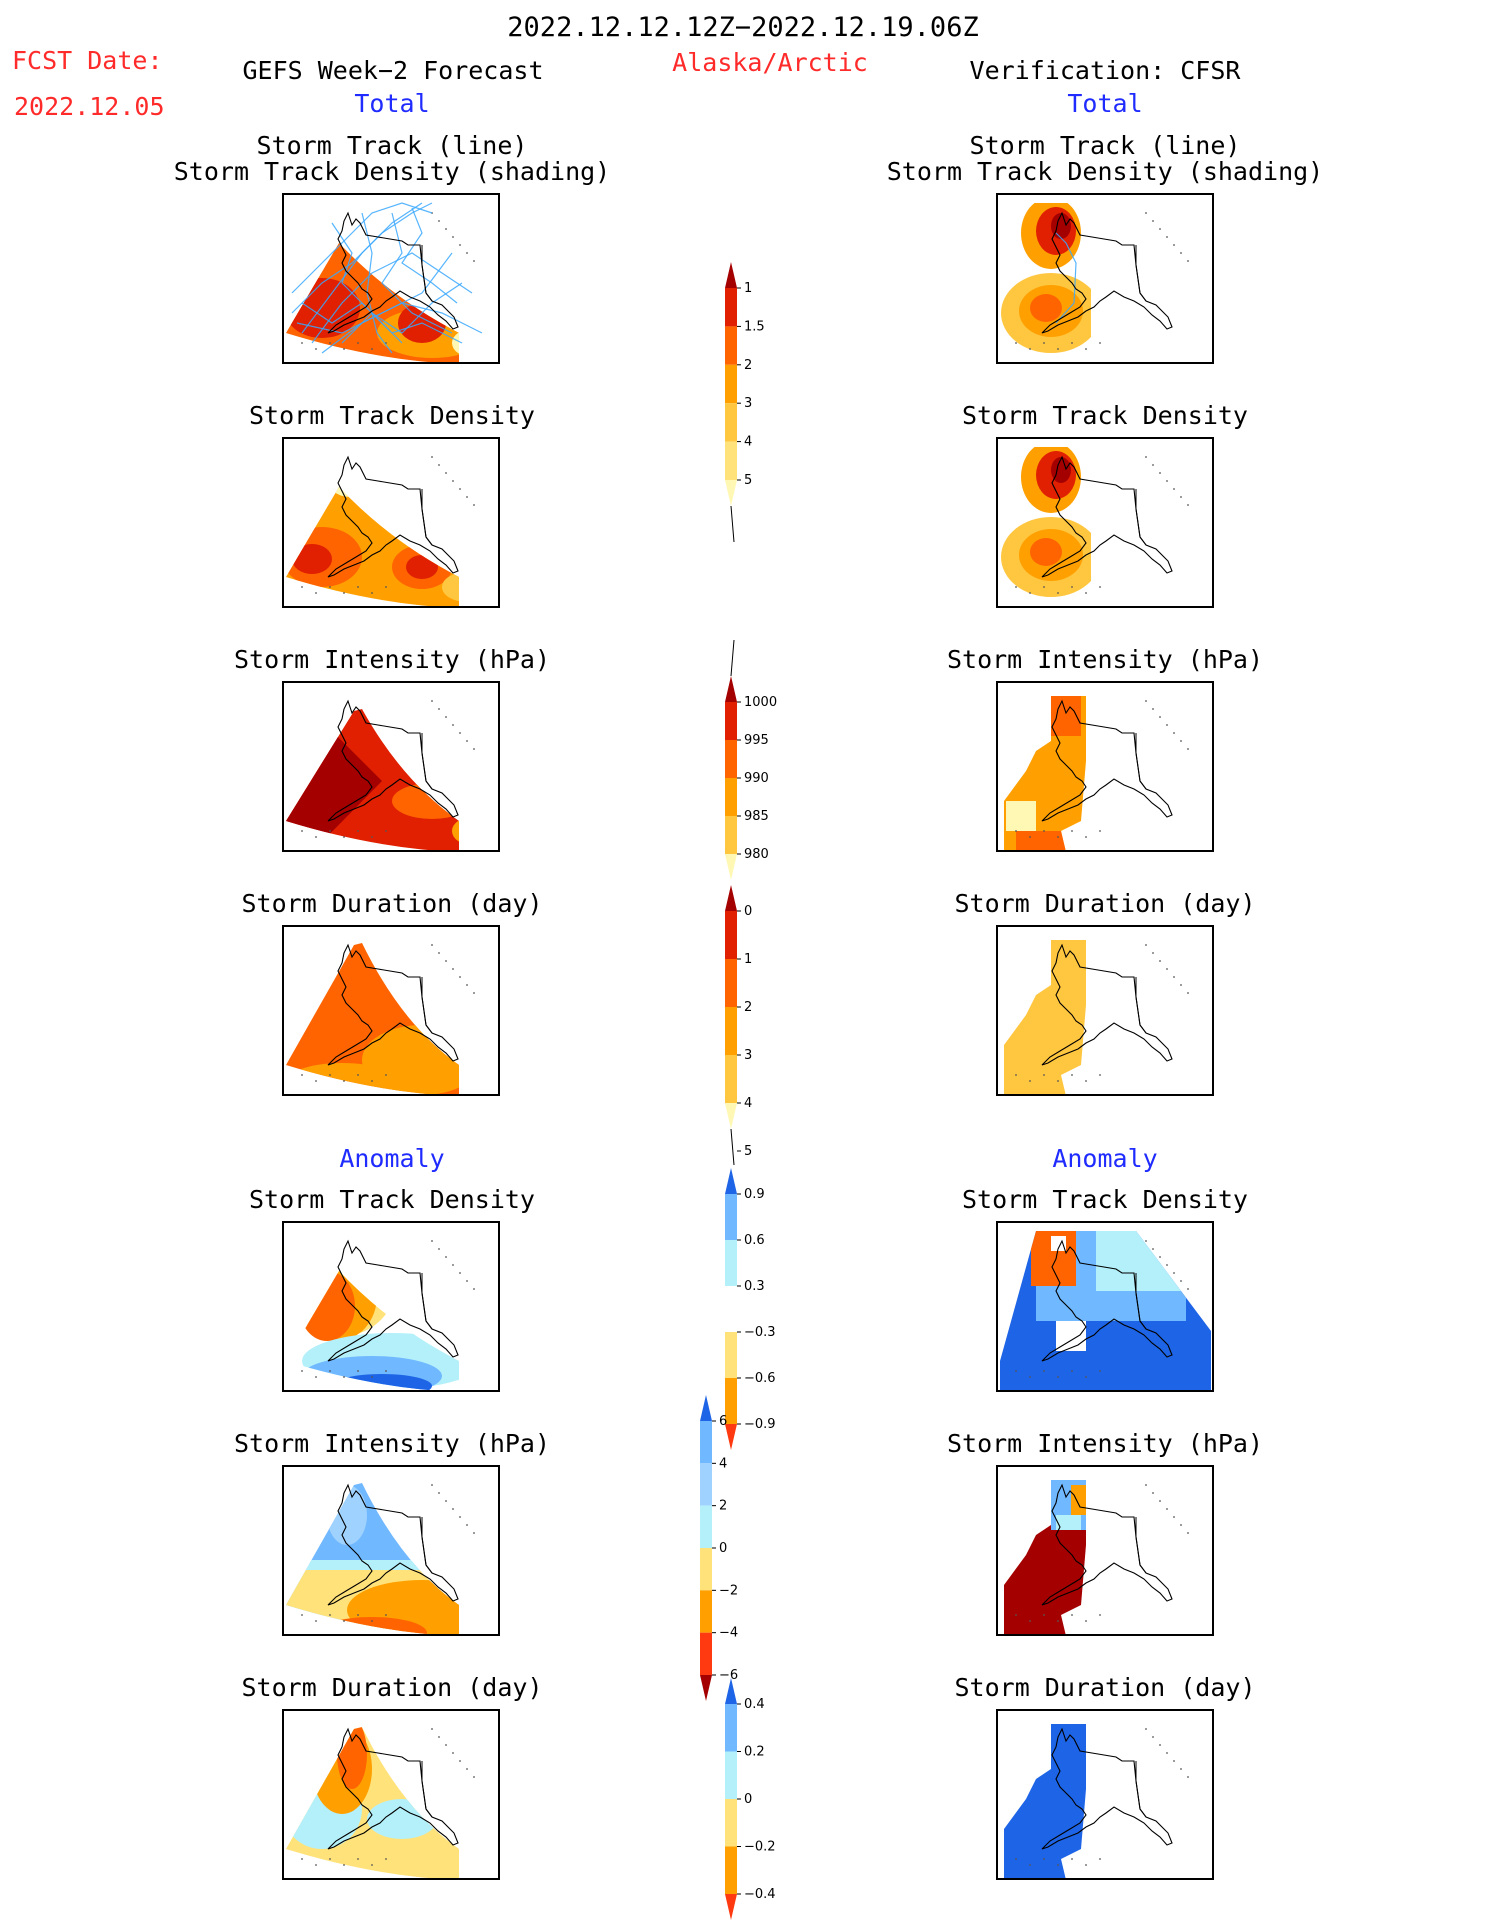  What do you see at coordinates (754, 326) in the screenshot?
I see `colorbar-tick-label: 1.5` at bounding box center [754, 326].